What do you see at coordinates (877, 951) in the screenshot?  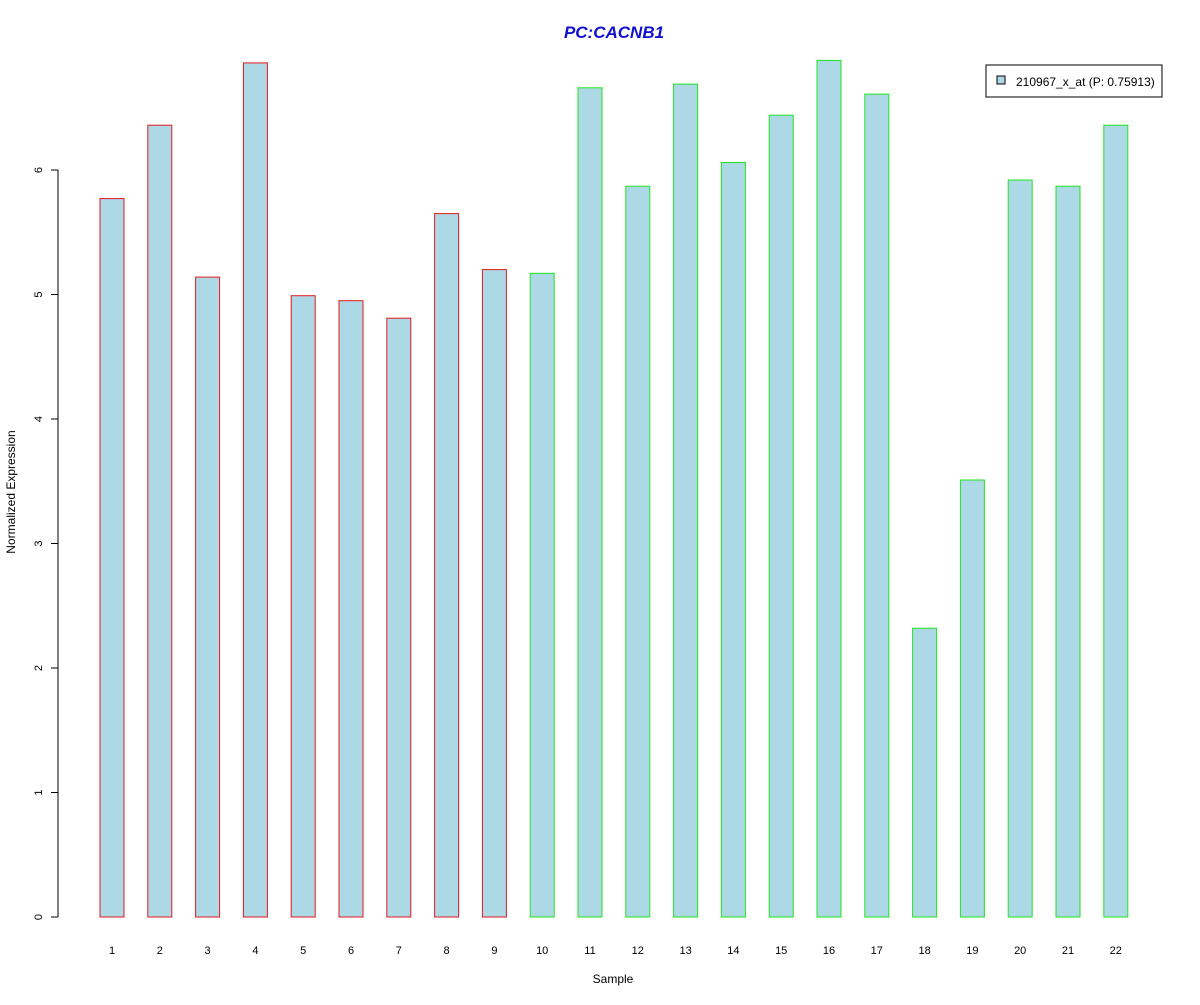 I see `x-tick-label: 17` at bounding box center [877, 951].